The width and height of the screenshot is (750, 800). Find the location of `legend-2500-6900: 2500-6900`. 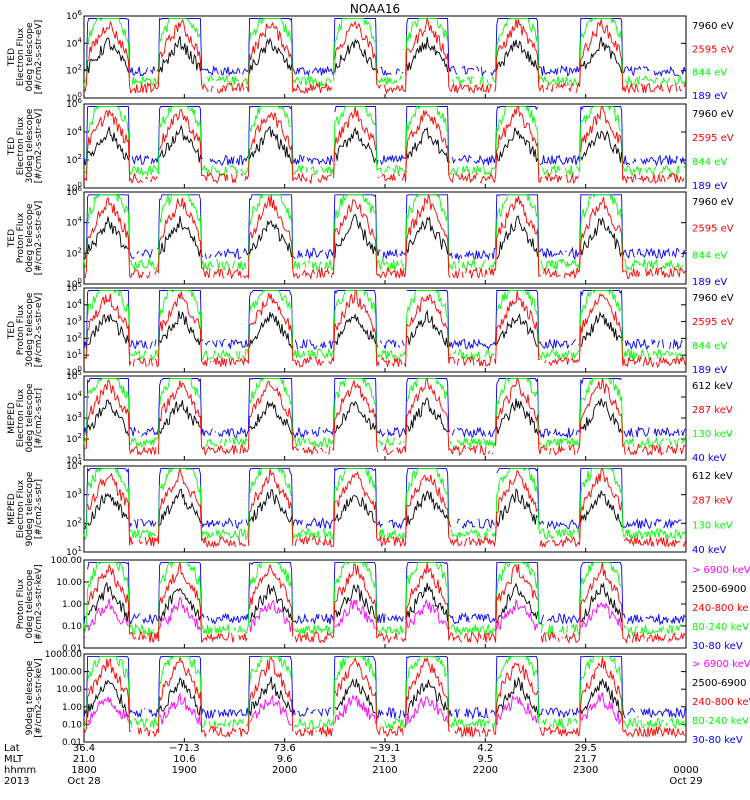

legend-2500-6900: 2500-6900 is located at coordinates (719, 589).